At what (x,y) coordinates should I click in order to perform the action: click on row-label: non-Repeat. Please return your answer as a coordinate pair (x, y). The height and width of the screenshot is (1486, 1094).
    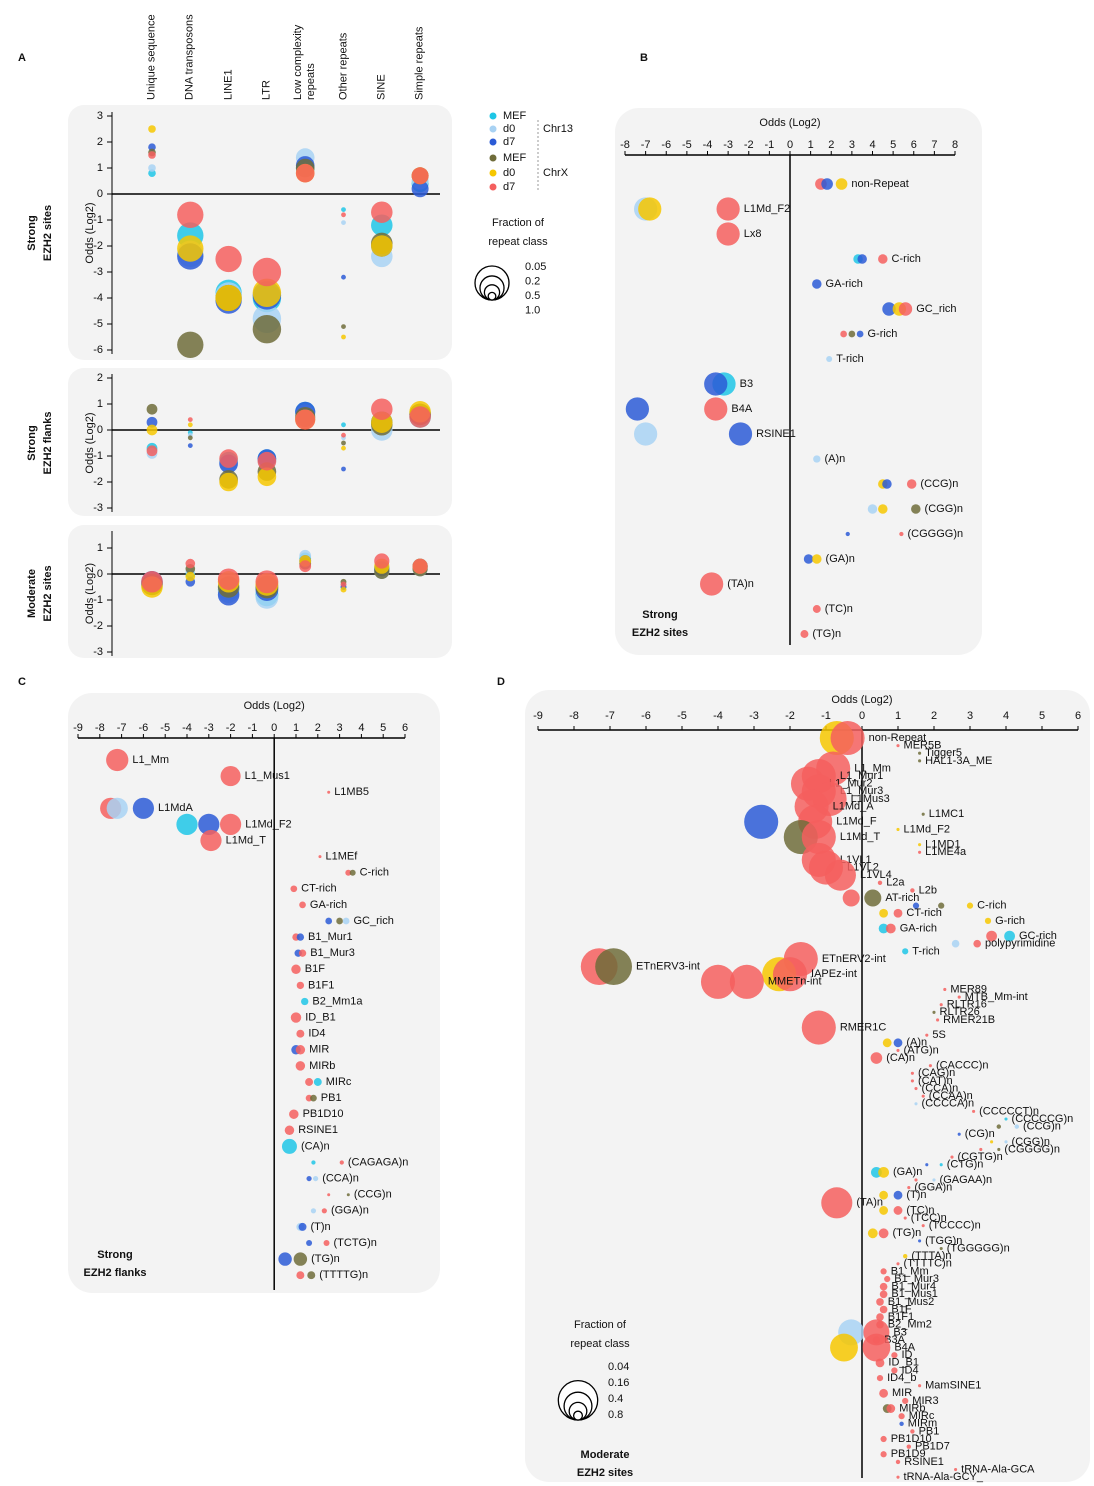
    Looking at the image, I should click on (898, 738).